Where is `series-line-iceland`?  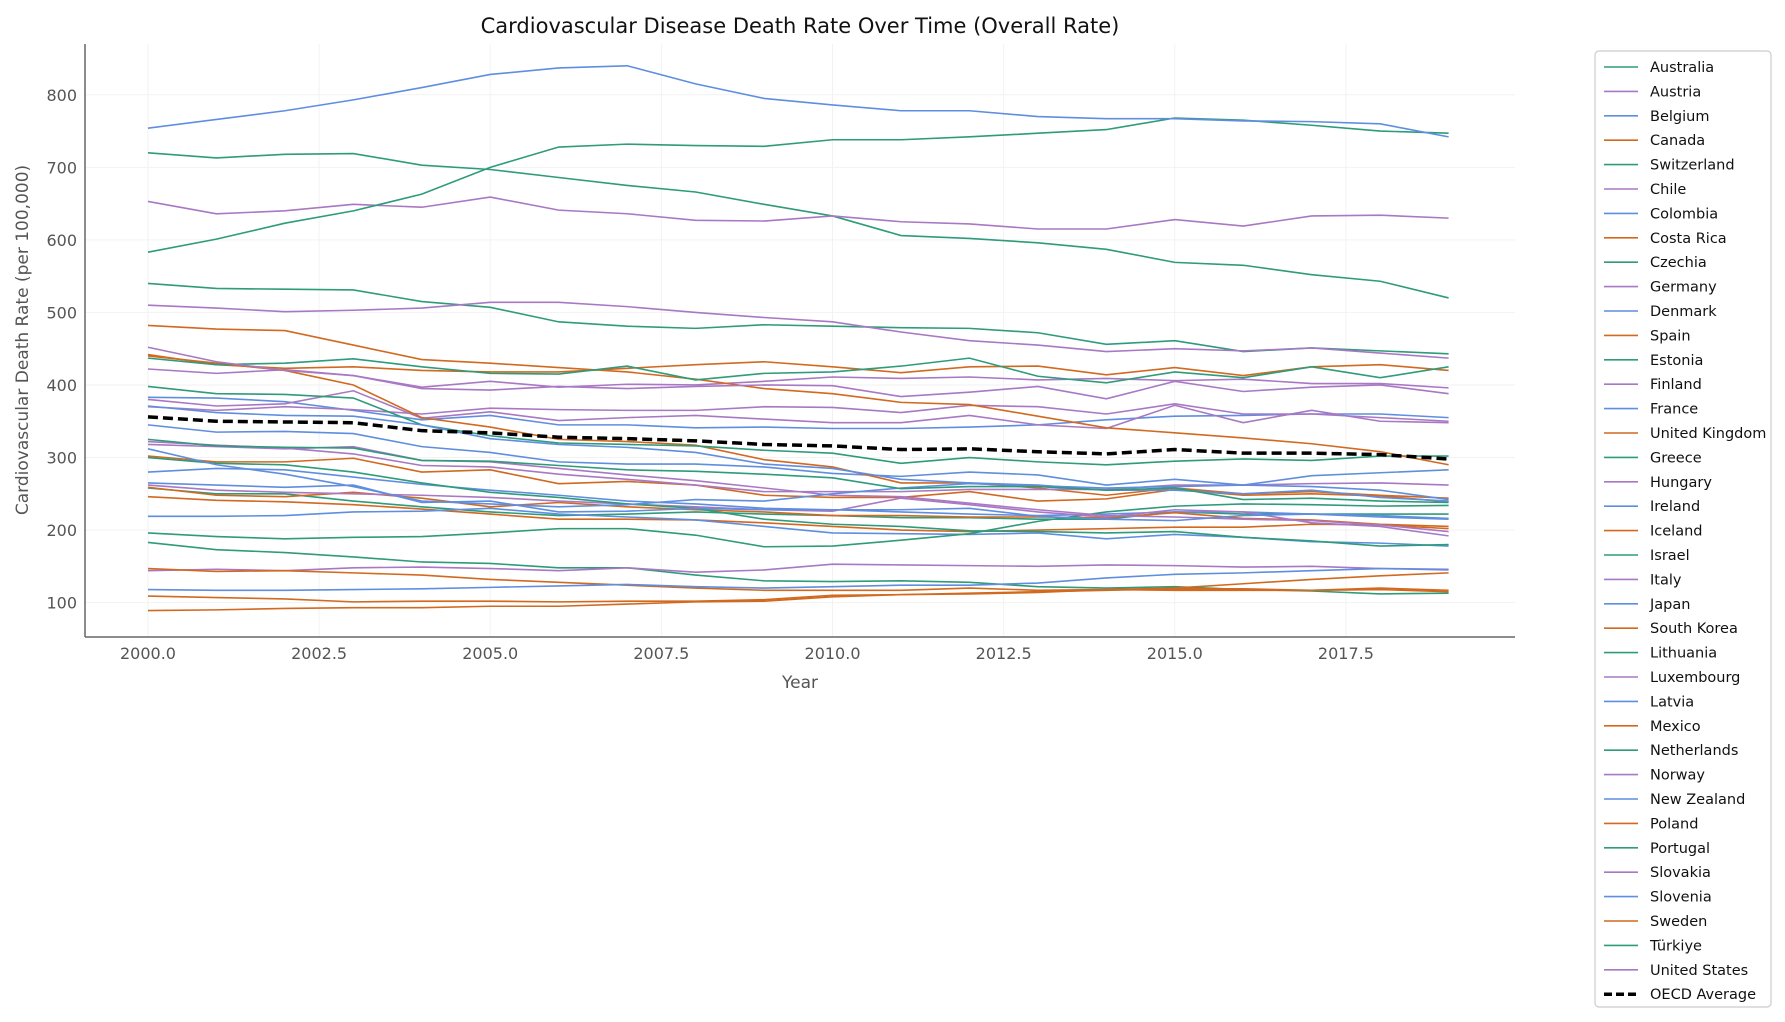
series-line-iceland is located at coordinates (798, 579).